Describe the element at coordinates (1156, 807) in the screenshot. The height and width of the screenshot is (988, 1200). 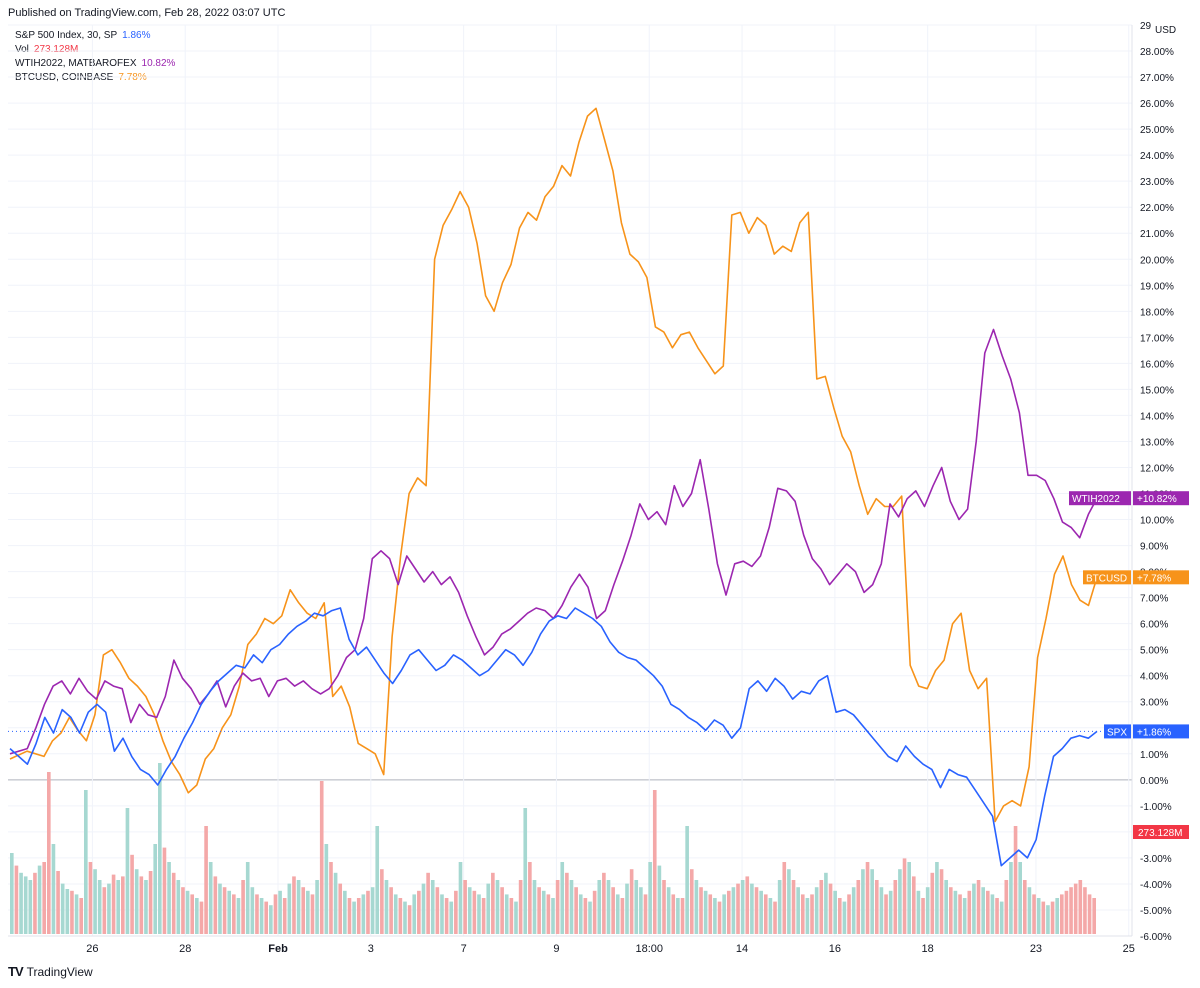
I see `y-tick-label: -1.00%` at that location.